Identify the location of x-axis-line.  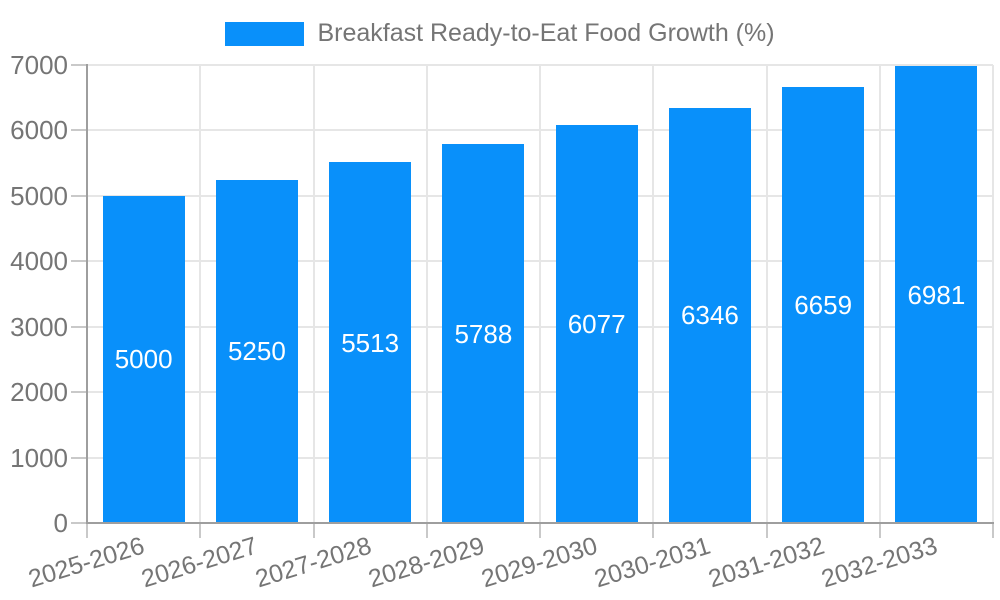
(540, 523).